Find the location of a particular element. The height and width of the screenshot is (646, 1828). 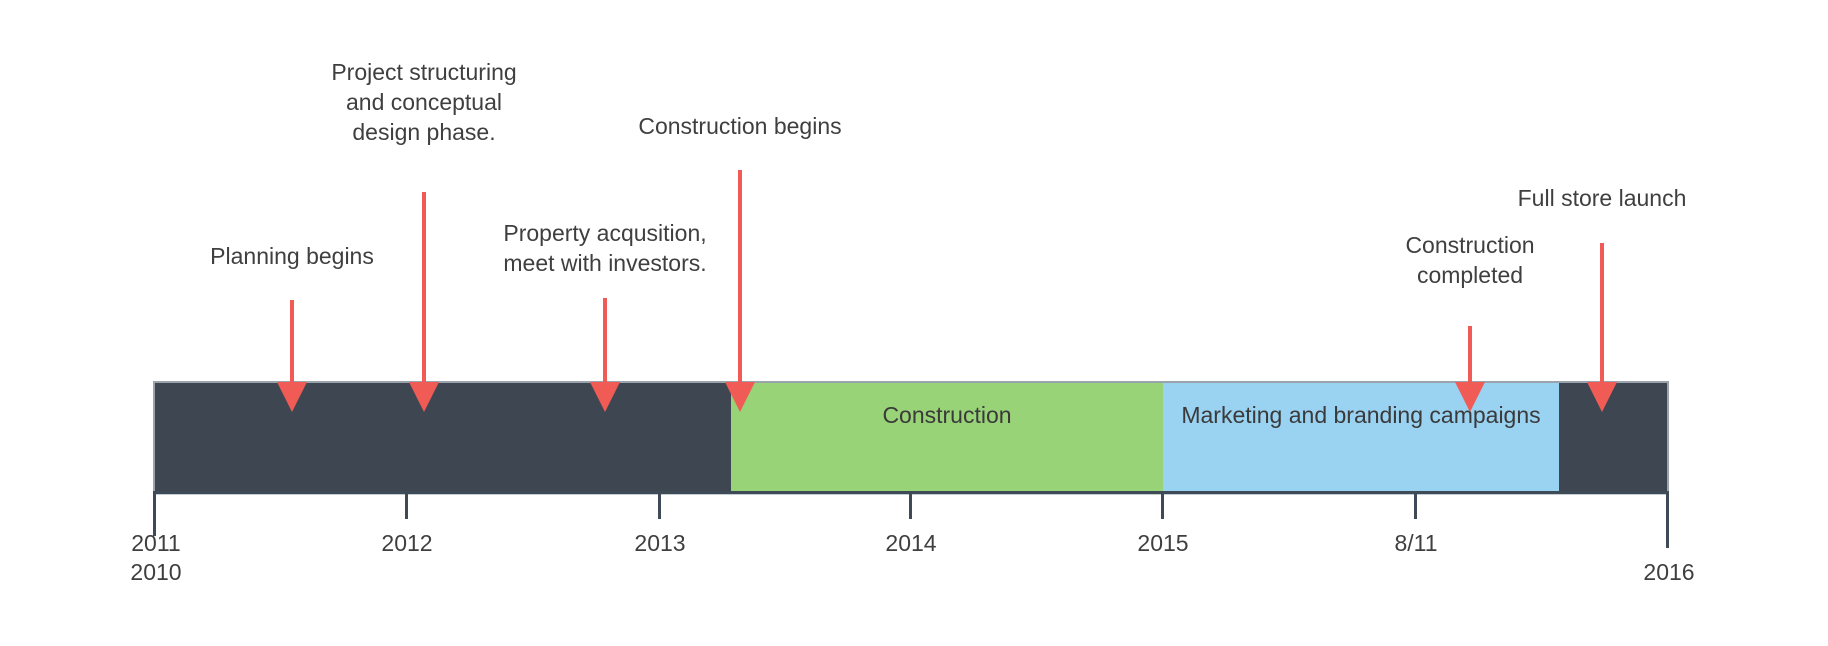

event-label-line: Construction begins is located at coordinates (740, 126).